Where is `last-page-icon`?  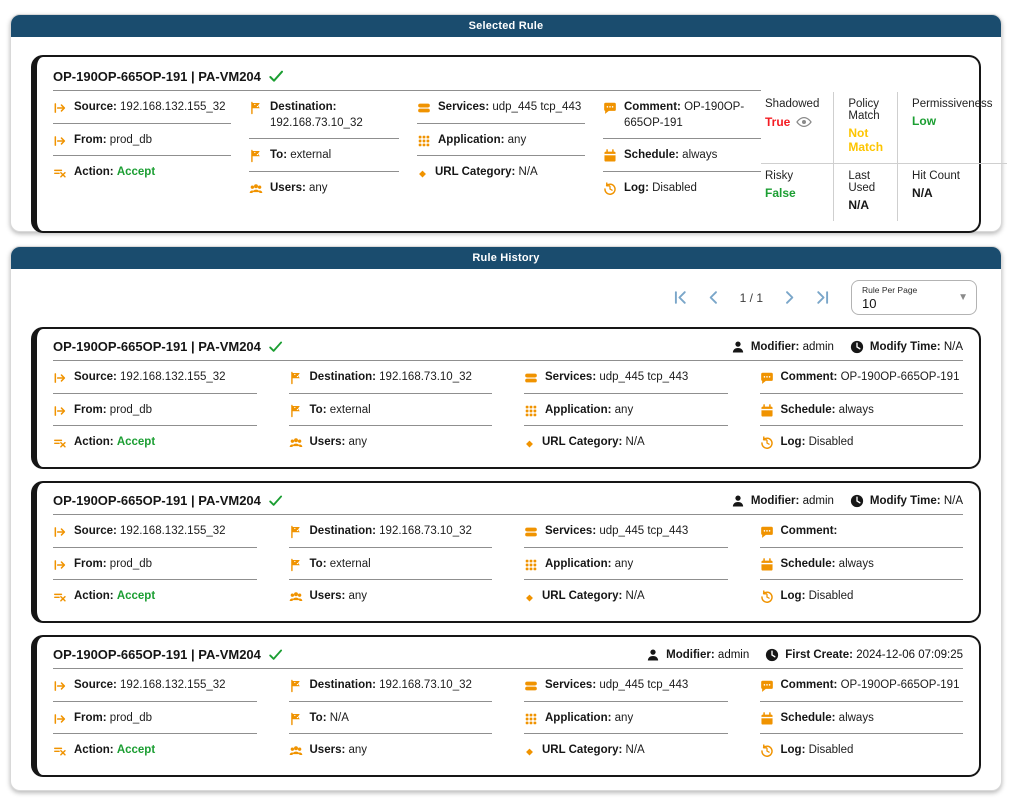 last-page-icon is located at coordinates (822, 297).